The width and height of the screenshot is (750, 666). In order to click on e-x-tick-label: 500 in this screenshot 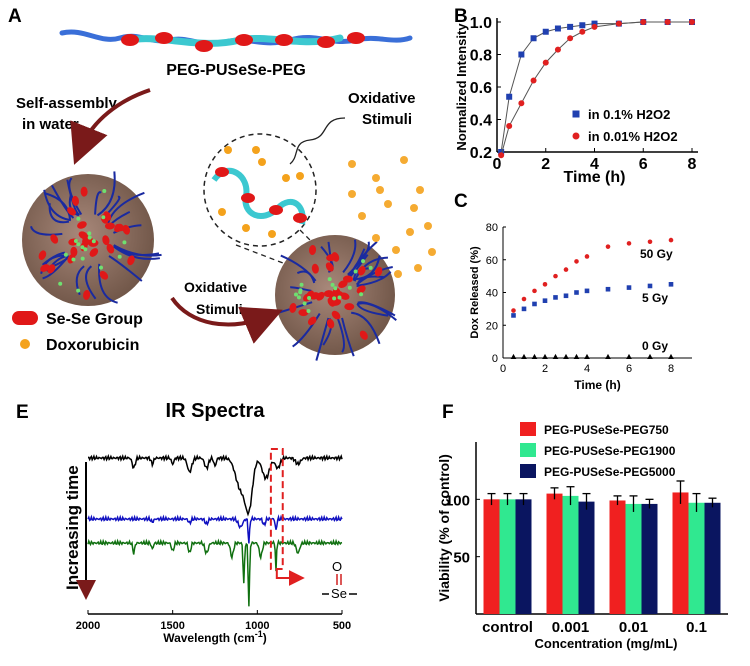, I will do `click(342, 626)`.